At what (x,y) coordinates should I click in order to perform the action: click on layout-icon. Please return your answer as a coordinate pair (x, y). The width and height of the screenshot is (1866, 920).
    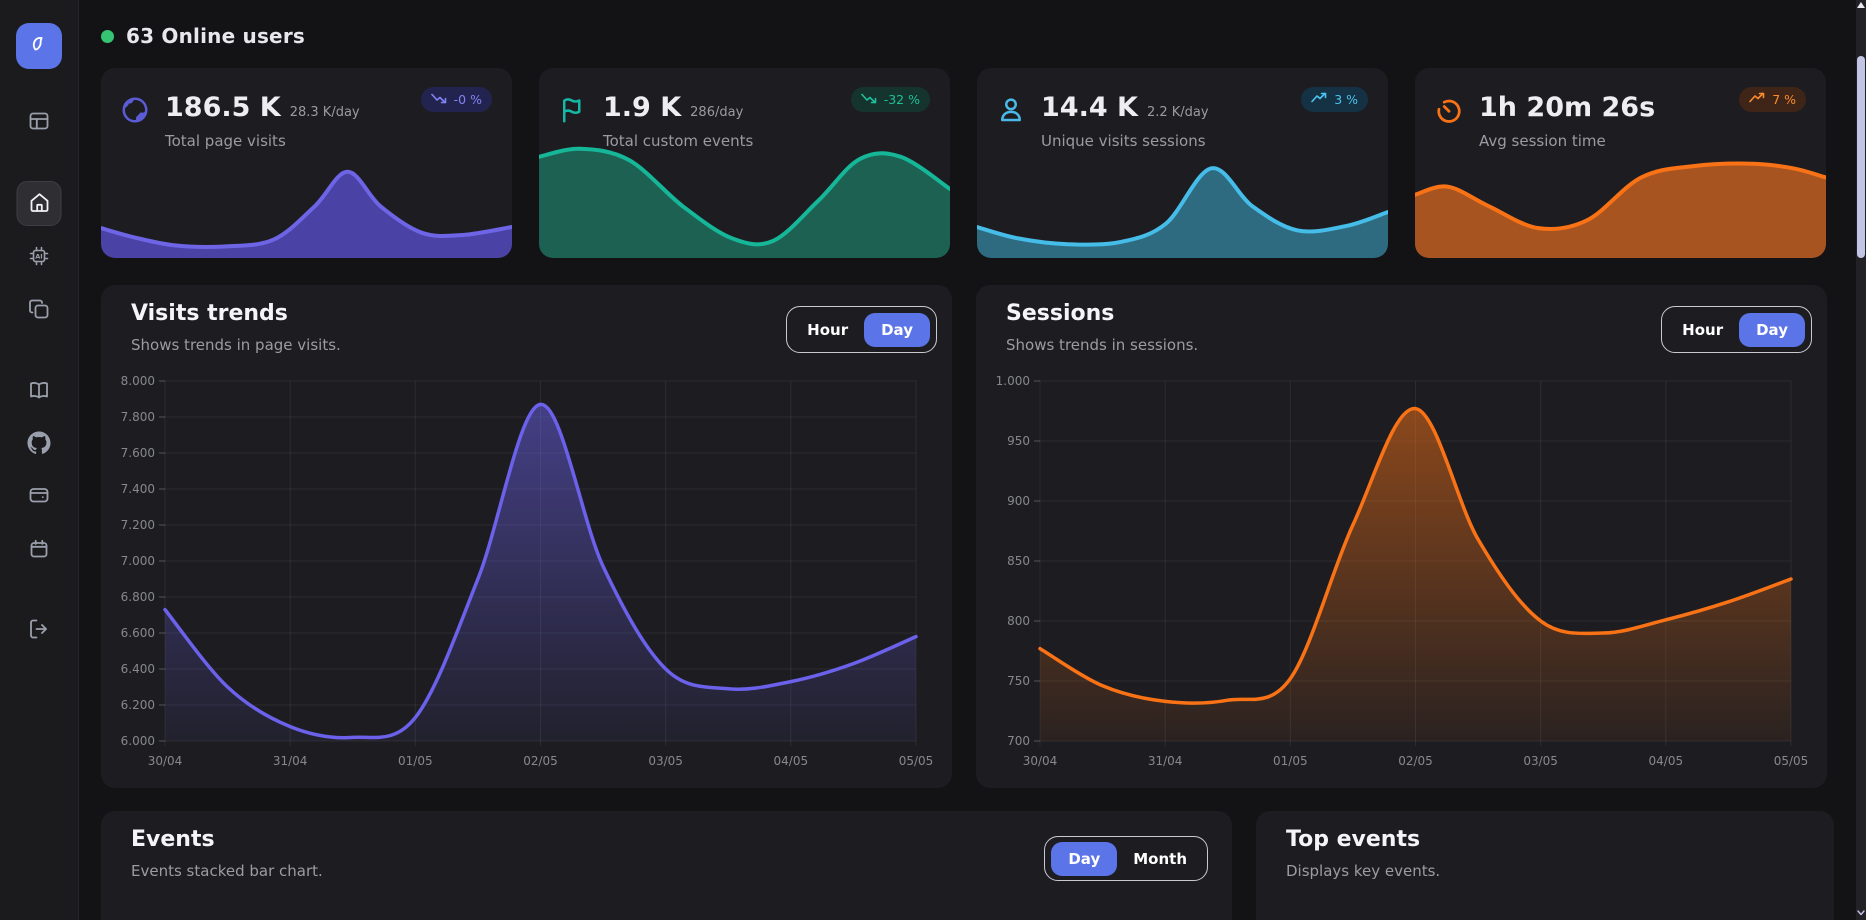
    Looking at the image, I should click on (39, 123).